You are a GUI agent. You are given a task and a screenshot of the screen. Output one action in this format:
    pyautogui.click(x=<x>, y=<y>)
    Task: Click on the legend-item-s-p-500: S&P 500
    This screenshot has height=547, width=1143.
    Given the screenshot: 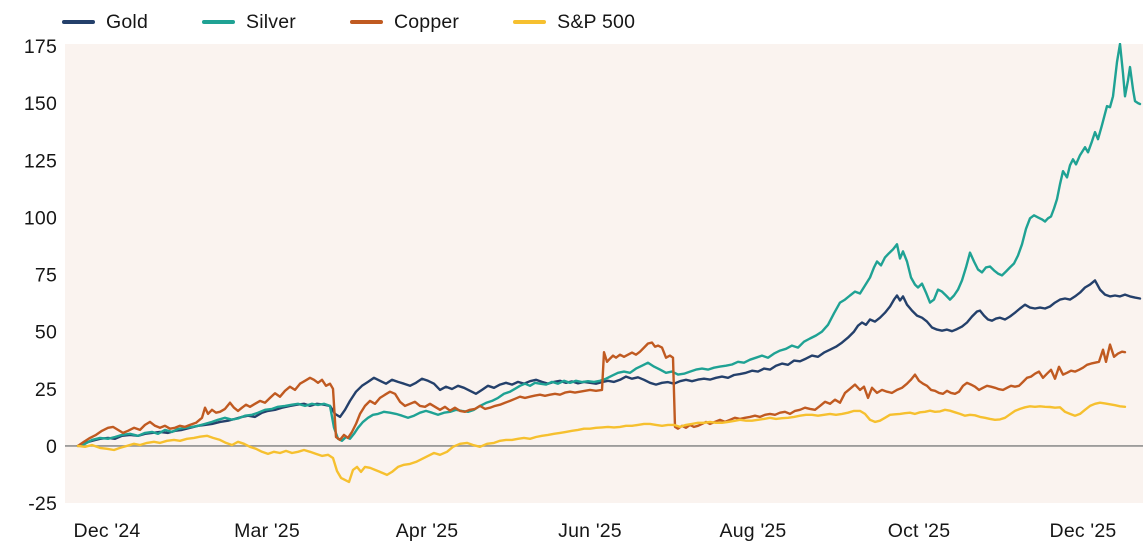 What is the action you would take?
    pyautogui.click(x=574, y=22)
    